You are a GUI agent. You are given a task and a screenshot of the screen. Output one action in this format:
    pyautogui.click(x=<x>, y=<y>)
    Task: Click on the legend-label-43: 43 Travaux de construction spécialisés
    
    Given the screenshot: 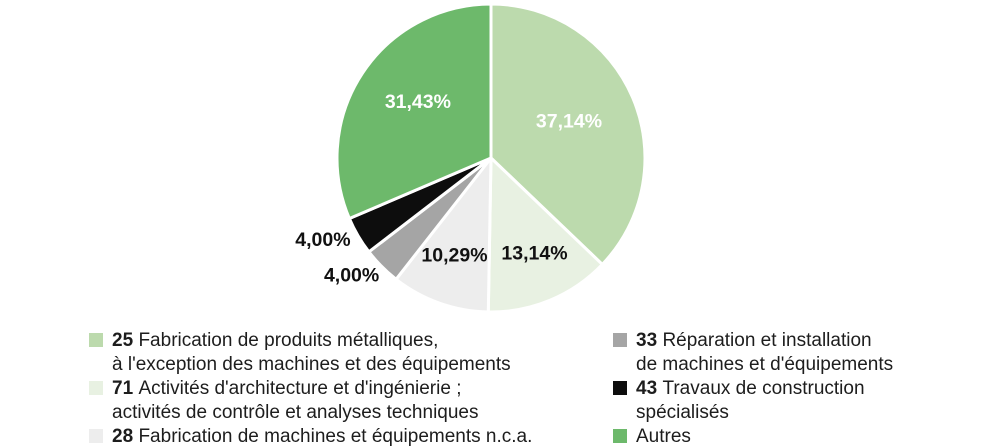 What is the action you would take?
    pyautogui.click(x=750, y=401)
    